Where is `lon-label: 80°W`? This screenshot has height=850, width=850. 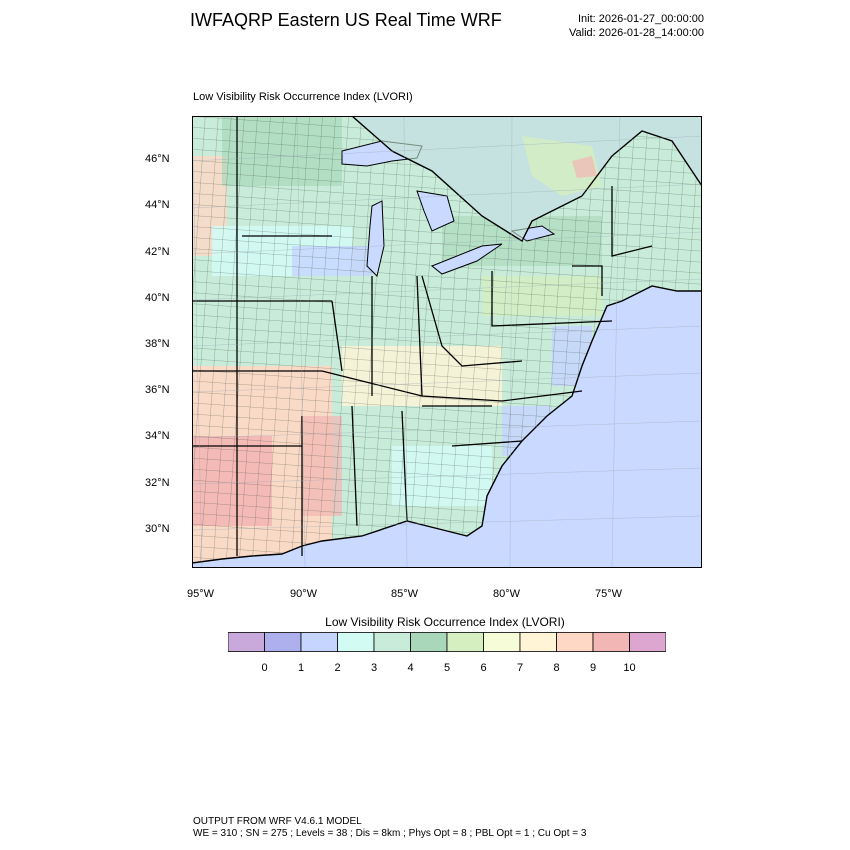 lon-label: 80°W is located at coordinates (507, 594).